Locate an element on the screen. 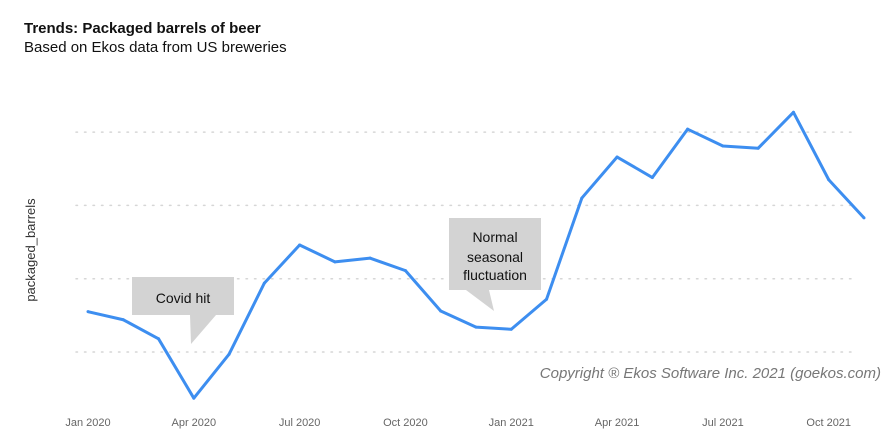  annotation-callout: Covid hit is located at coordinates (183, 310).